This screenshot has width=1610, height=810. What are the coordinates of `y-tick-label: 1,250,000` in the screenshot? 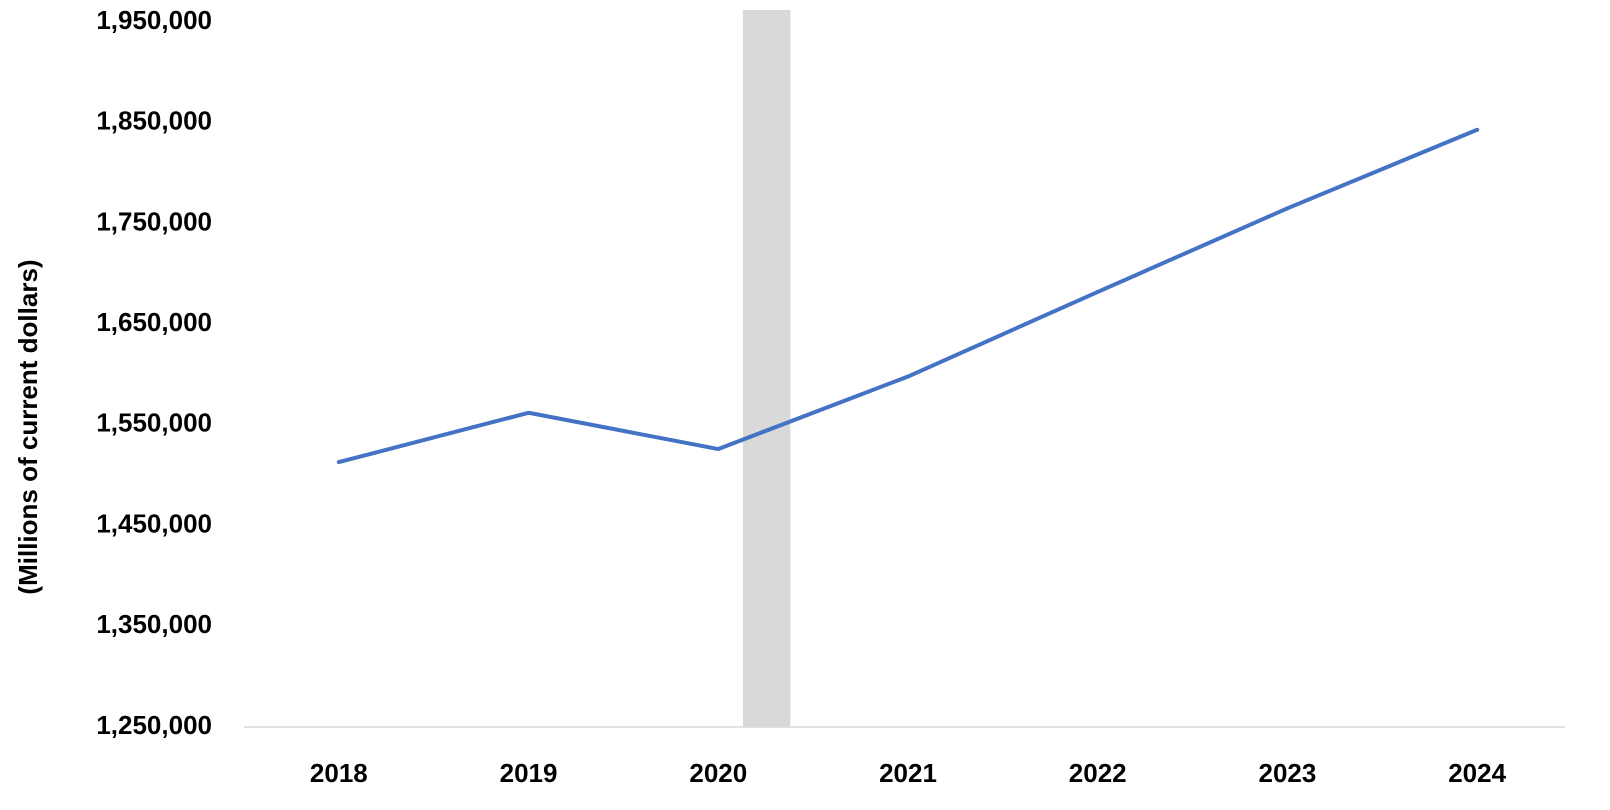 It's located at (154, 725).